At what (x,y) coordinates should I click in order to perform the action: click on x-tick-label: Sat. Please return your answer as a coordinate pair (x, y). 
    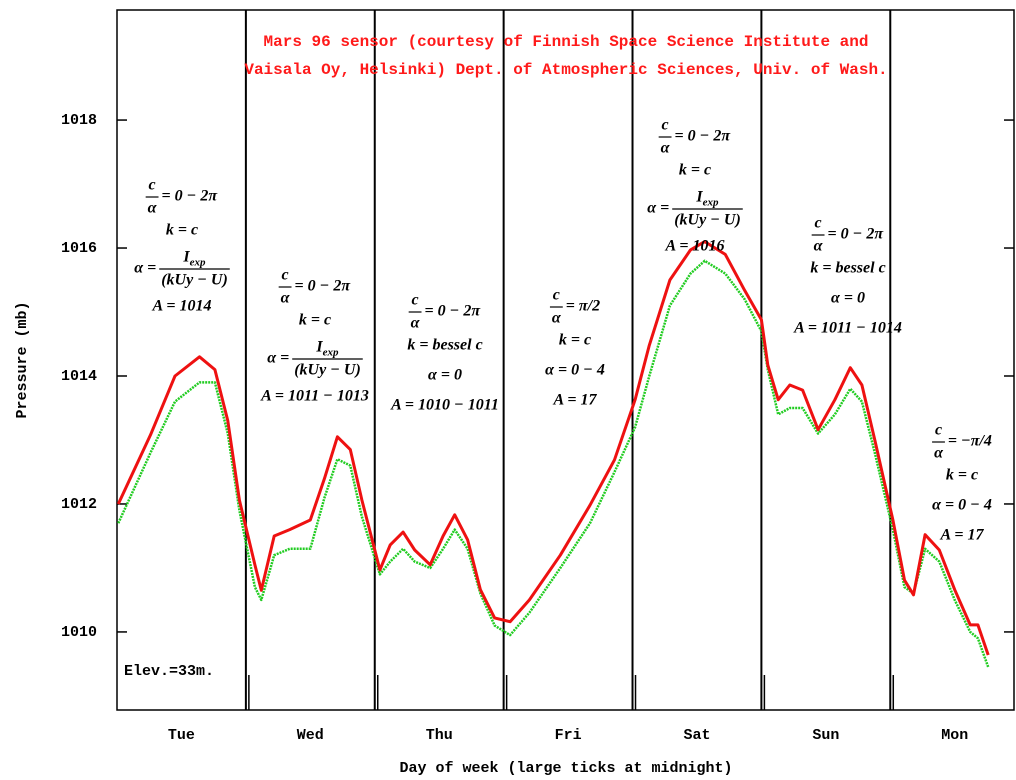
    Looking at the image, I should click on (696, 735).